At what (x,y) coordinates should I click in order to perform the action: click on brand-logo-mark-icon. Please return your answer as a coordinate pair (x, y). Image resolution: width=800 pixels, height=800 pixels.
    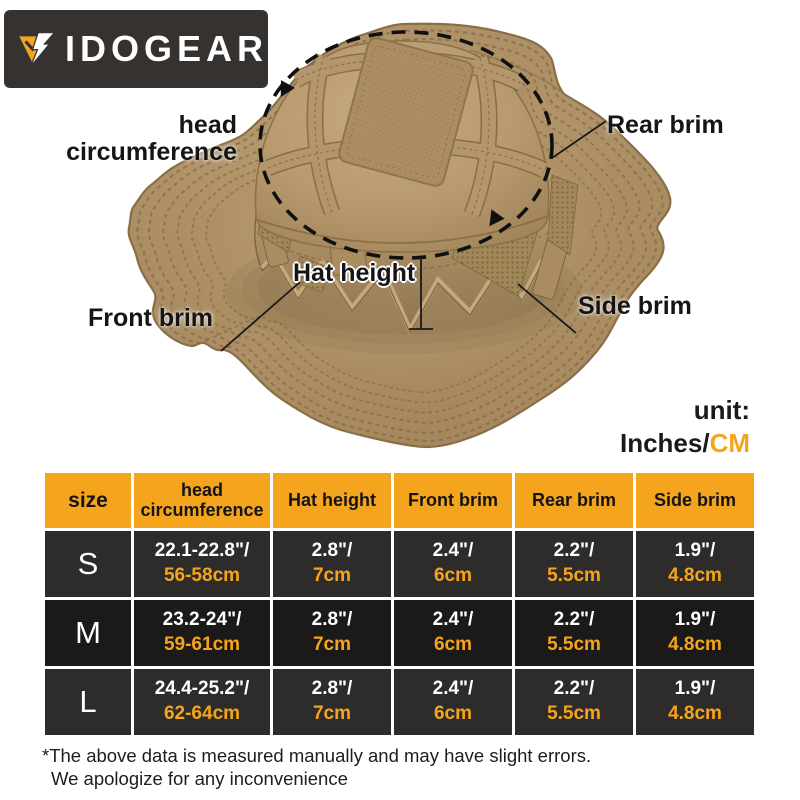
    Looking at the image, I should click on (37, 50).